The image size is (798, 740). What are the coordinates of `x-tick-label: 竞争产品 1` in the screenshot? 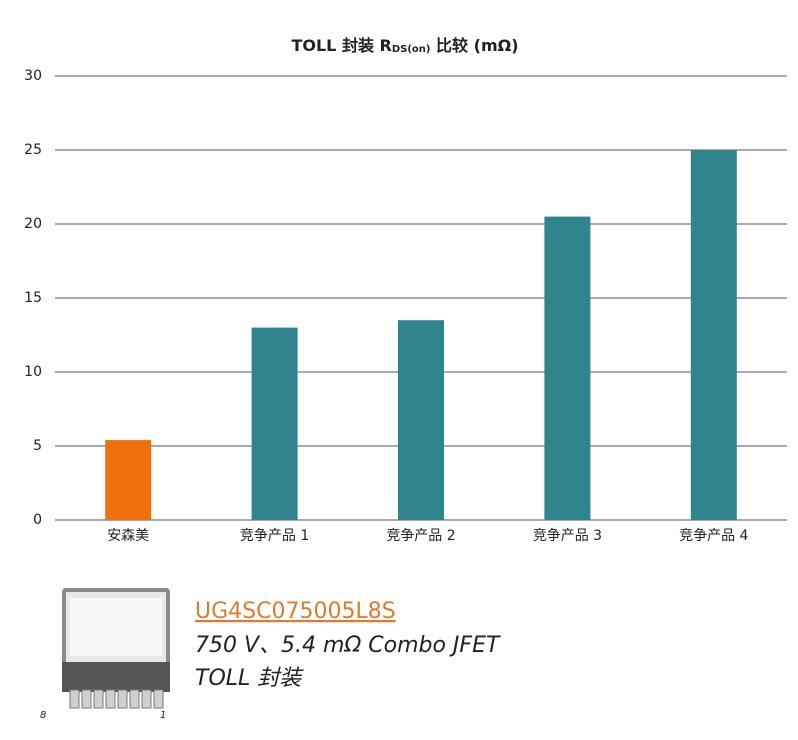 It's located at (274, 535).